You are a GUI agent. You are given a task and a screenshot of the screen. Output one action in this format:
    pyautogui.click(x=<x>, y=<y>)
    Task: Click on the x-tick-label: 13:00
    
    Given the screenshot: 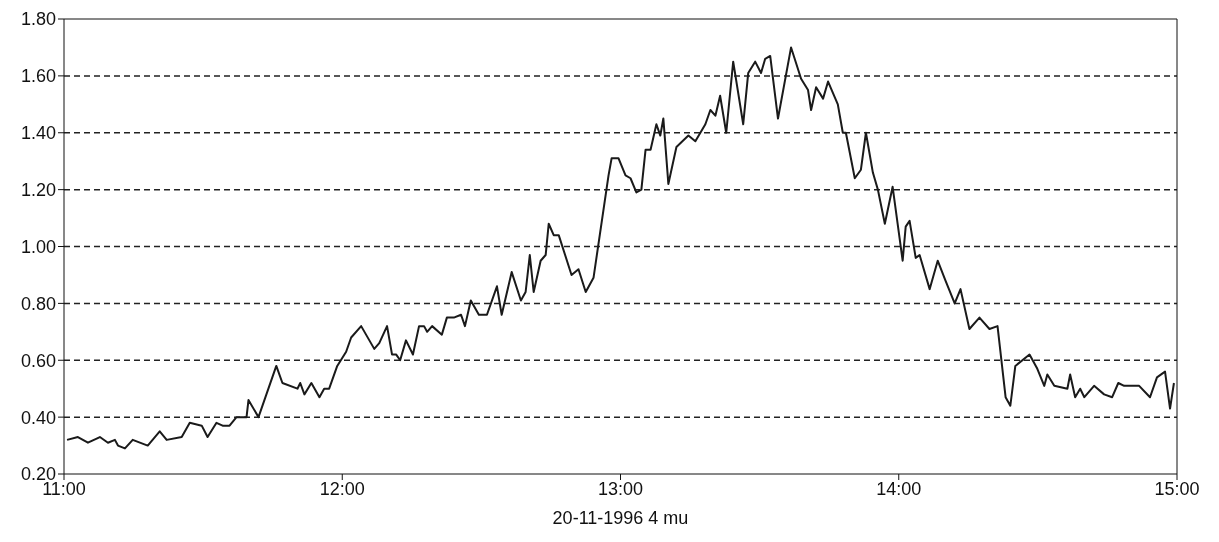 What is the action you would take?
    pyautogui.click(x=620, y=488)
    